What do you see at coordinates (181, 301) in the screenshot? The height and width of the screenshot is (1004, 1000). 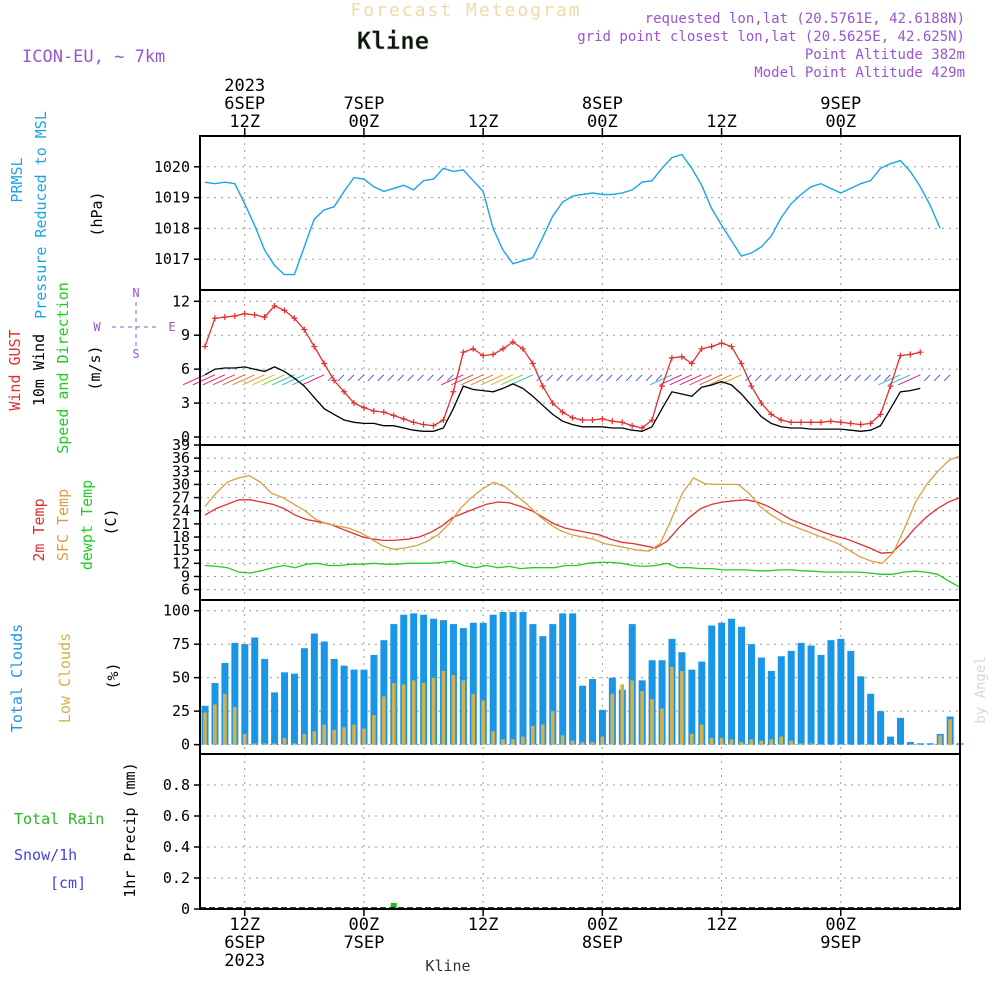 I see `y-tick-label: 12` at bounding box center [181, 301].